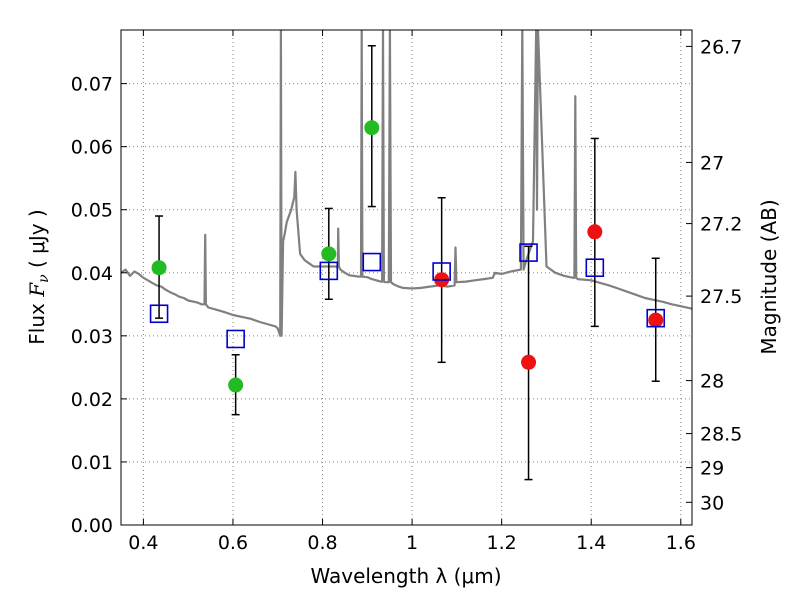  I want to click on x-tick-label-0: 0.4, so click(143, 543).